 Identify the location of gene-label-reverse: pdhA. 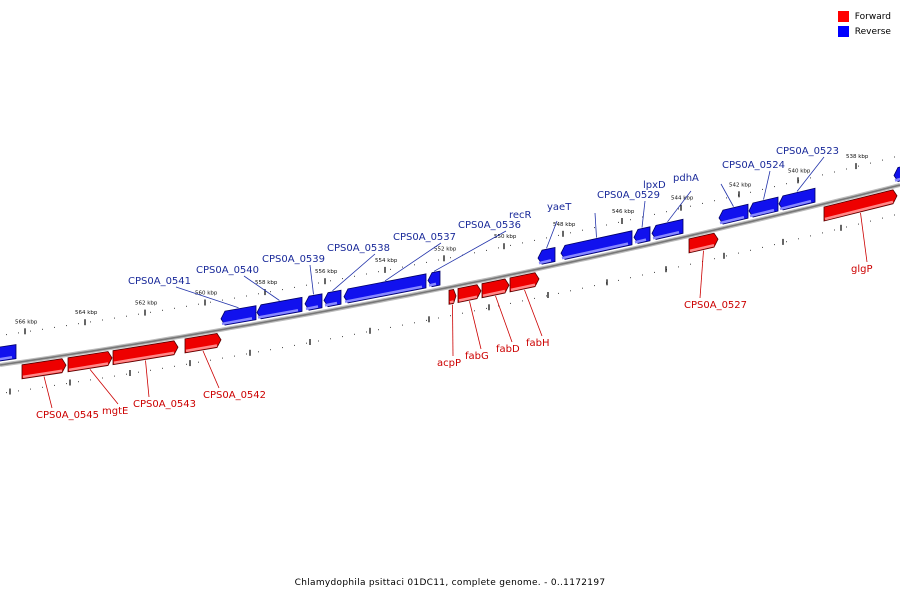
(686, 178).